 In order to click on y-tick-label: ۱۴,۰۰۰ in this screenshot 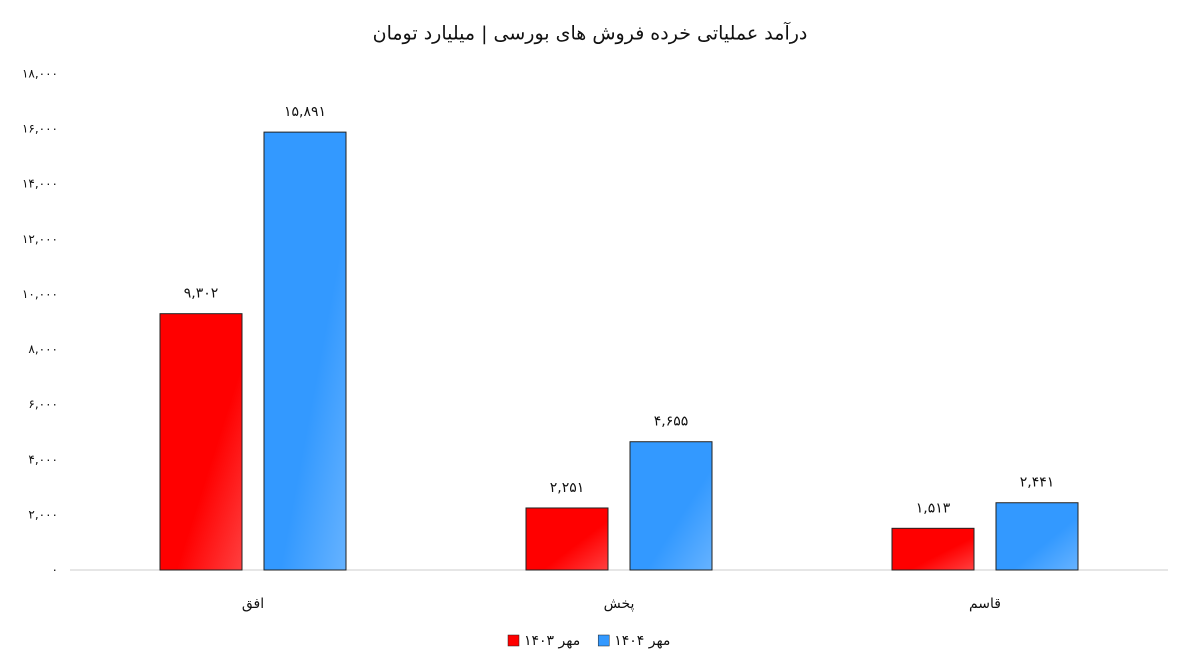, I will do `click(40, 184)`.